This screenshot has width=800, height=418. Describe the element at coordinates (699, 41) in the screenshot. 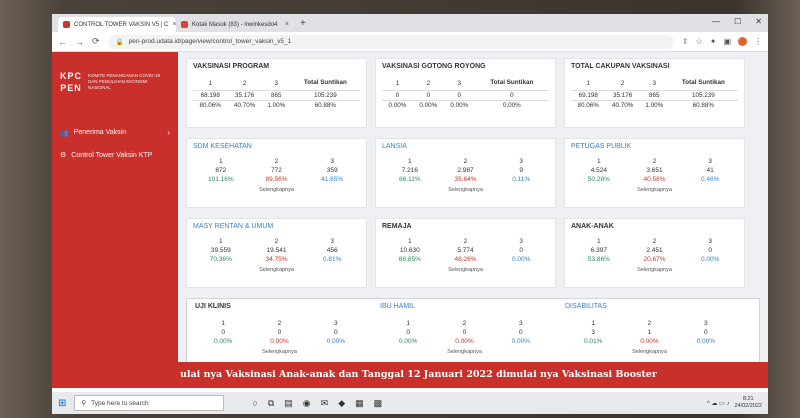

I see `star-icon: ☆` at that location.